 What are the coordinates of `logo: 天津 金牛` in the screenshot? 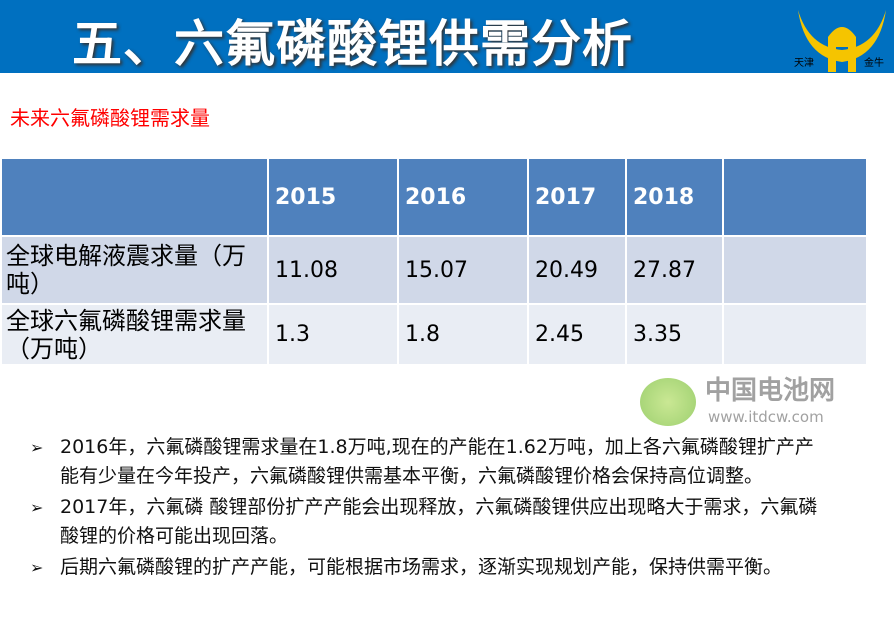 It's located at (842, 37).